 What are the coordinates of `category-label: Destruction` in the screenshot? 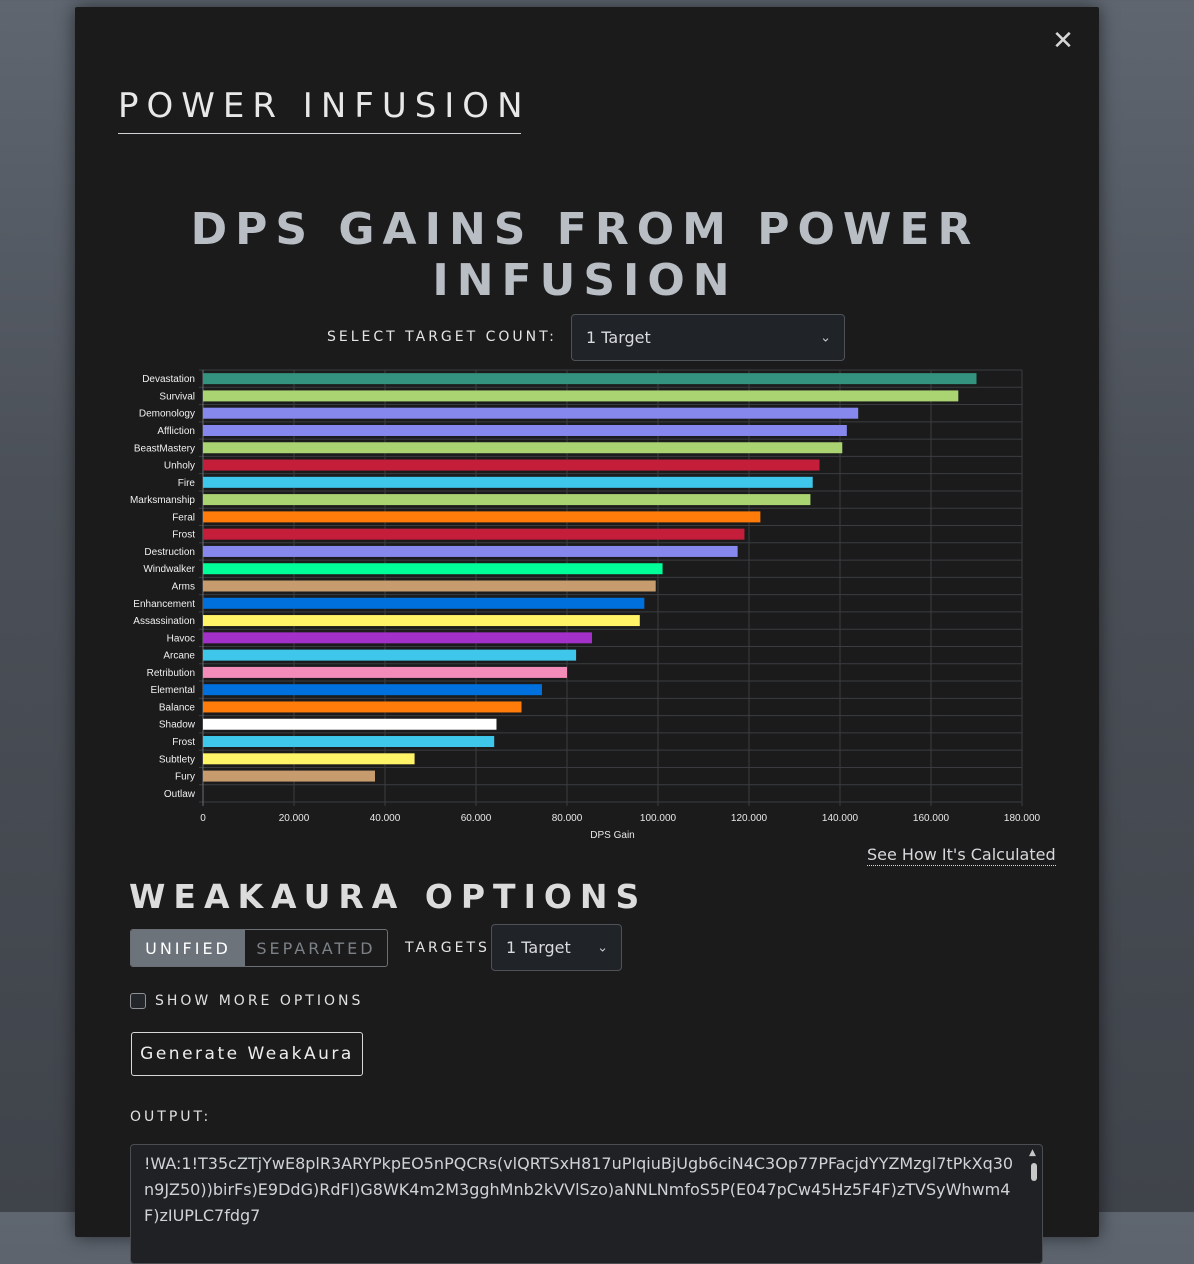 It's located at (169, 552).